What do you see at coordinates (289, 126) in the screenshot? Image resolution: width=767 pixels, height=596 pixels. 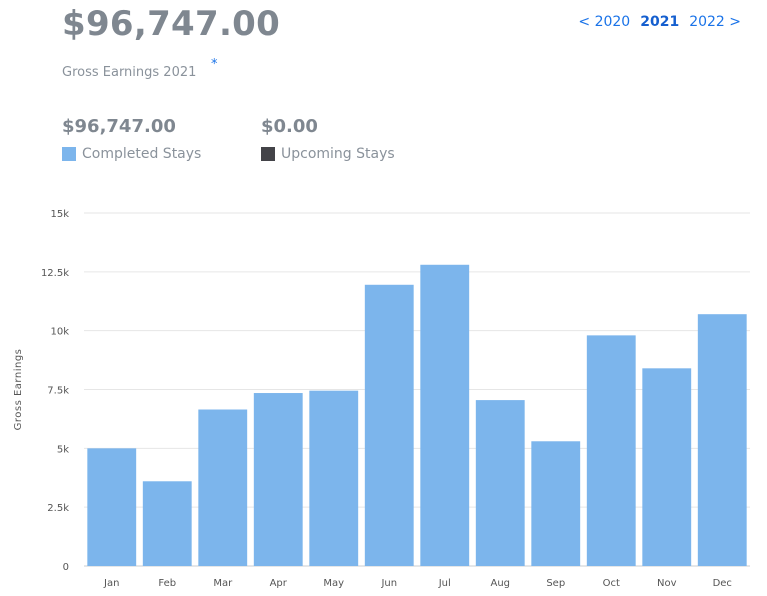 I see `upcoming-stays-amount: $0.00` at bounding box center [289, 126].